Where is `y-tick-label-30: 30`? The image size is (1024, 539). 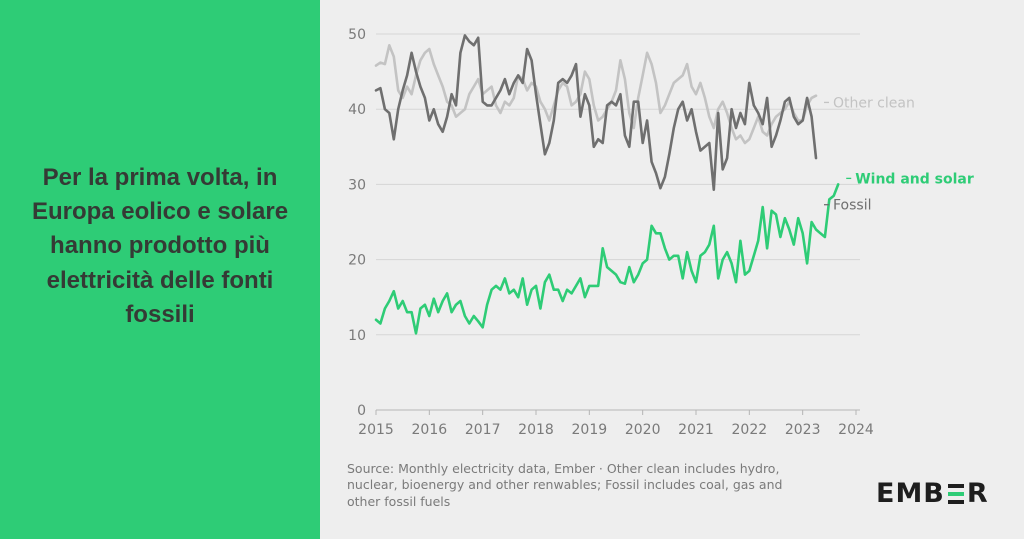 y-tick-label-30: 30 is located at coordinates (357, 185).